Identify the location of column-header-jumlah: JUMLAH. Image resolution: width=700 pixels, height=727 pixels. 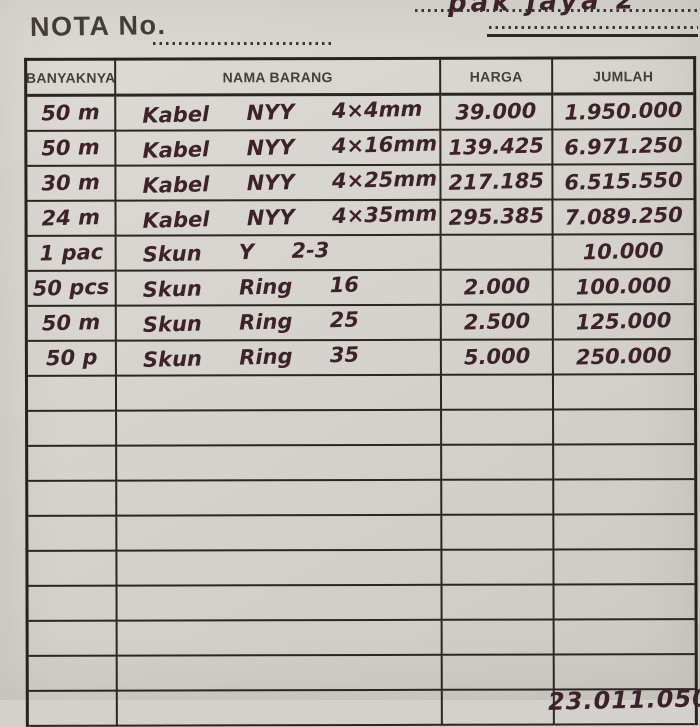
(623, 77).